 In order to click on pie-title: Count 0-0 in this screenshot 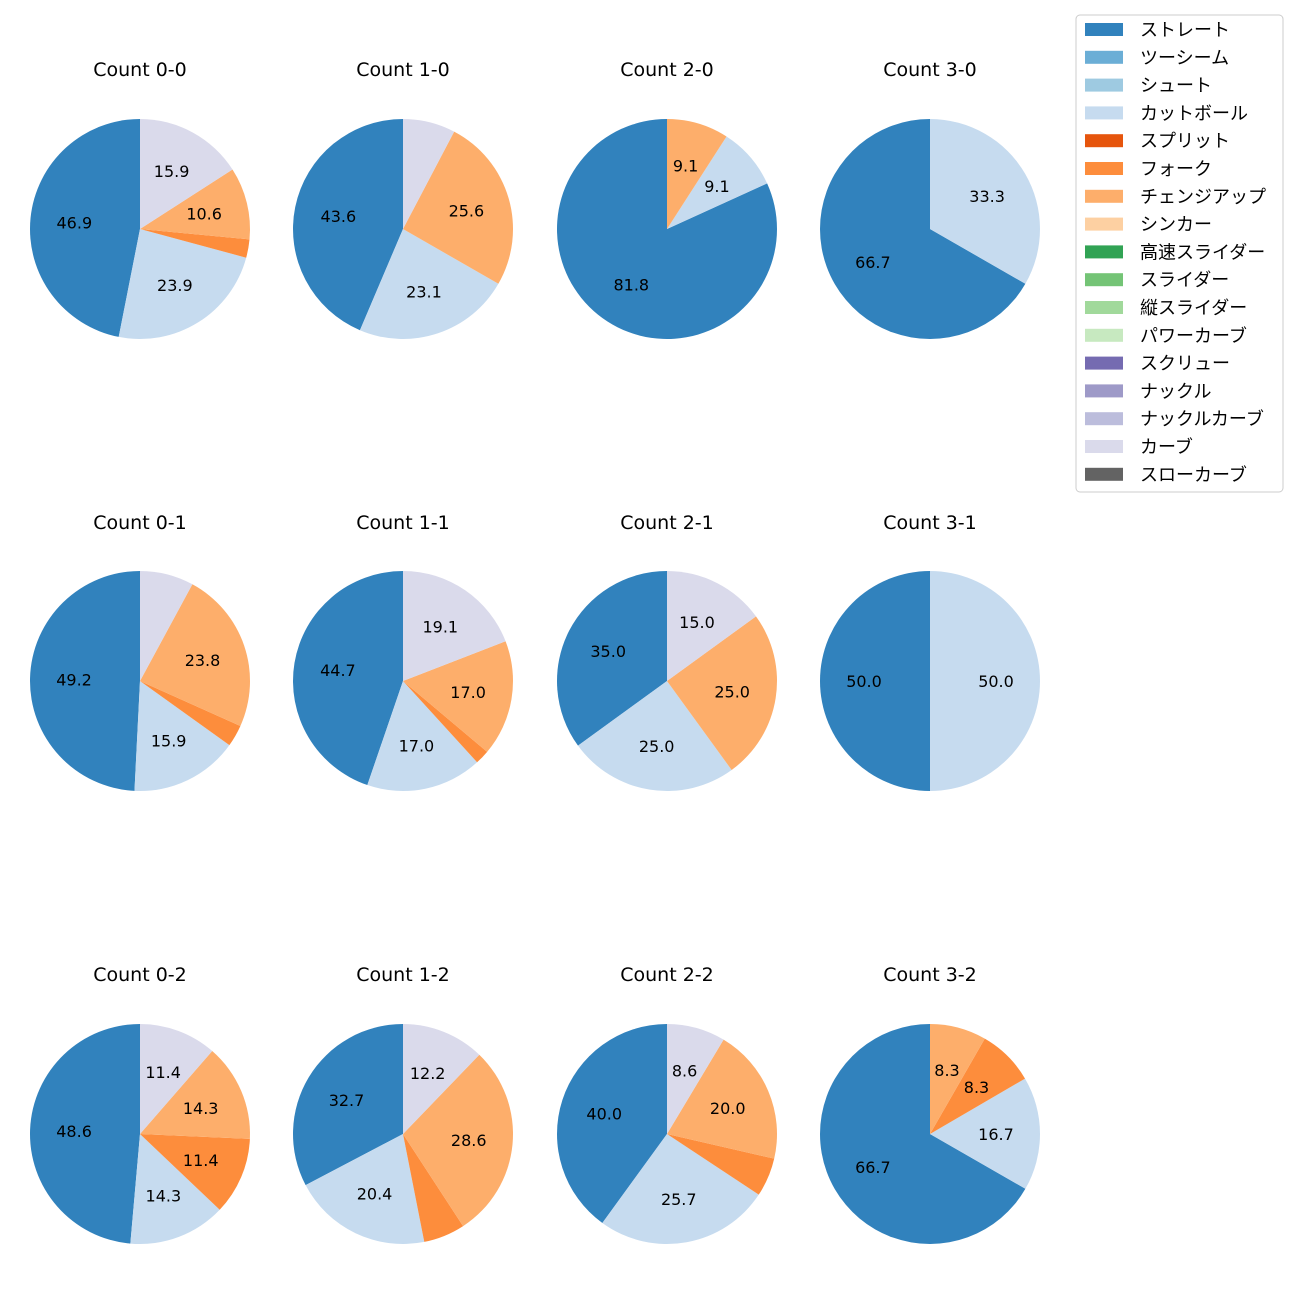, I will do `click(140, 70)`.